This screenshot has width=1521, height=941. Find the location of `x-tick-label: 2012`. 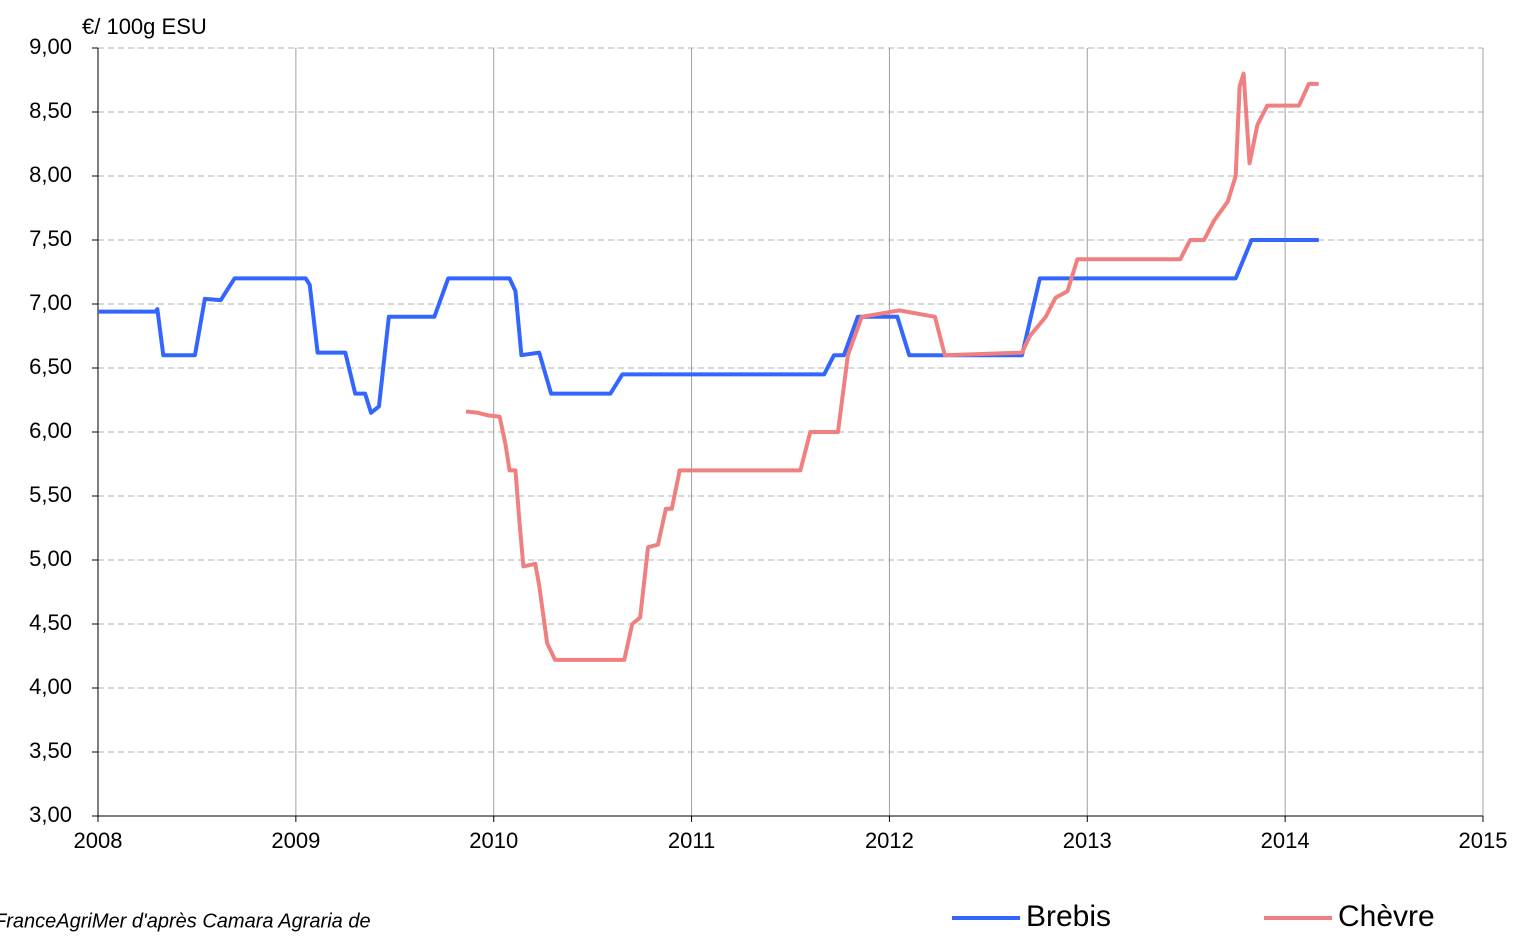

x-tick-label: 2012 is located at coordinates (889, 840).